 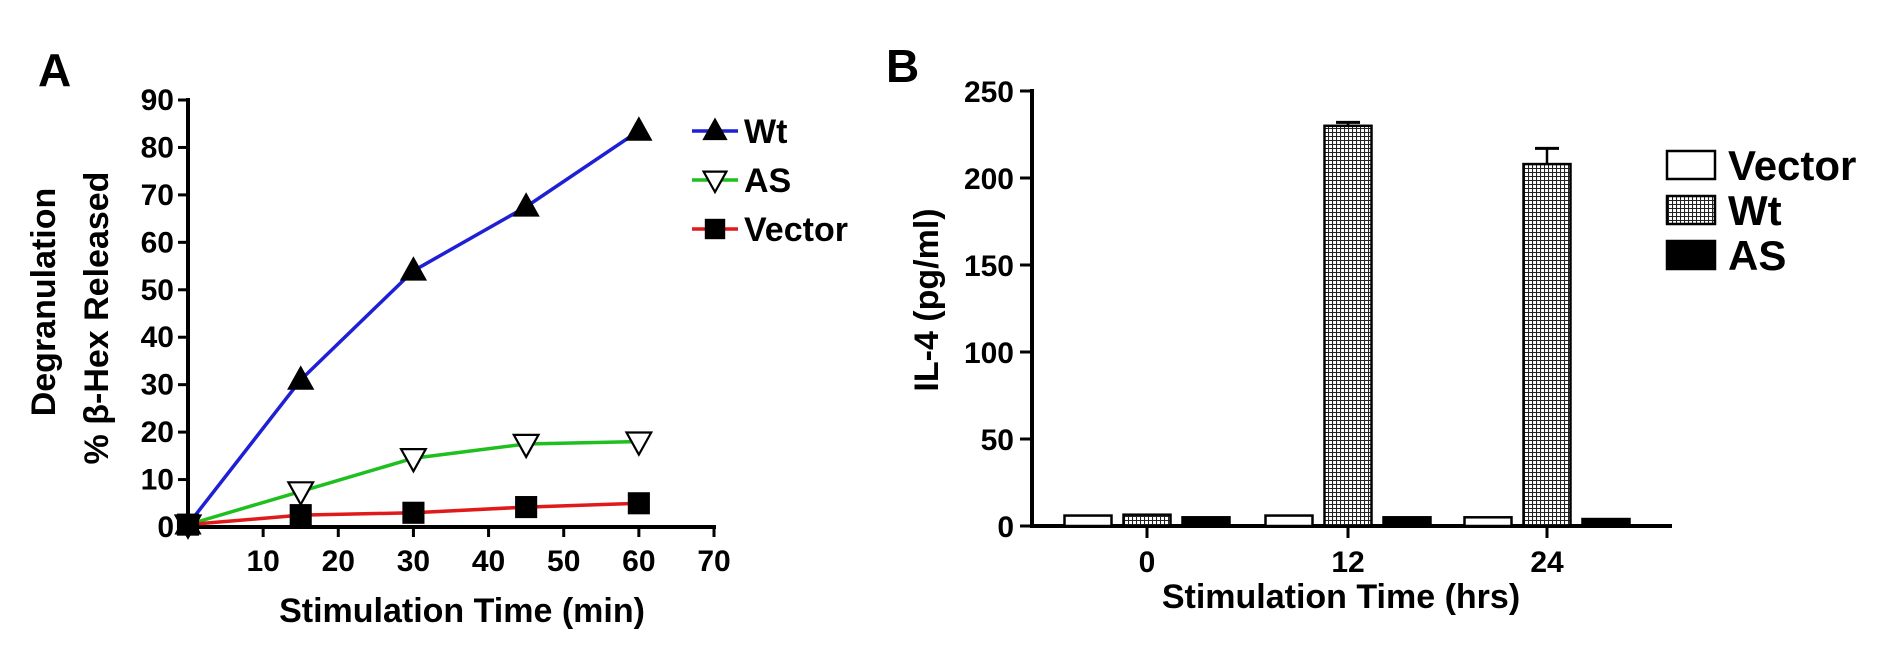 I want to click on panel-b-x-tick-label: 12, so click(x=1347, y=562).